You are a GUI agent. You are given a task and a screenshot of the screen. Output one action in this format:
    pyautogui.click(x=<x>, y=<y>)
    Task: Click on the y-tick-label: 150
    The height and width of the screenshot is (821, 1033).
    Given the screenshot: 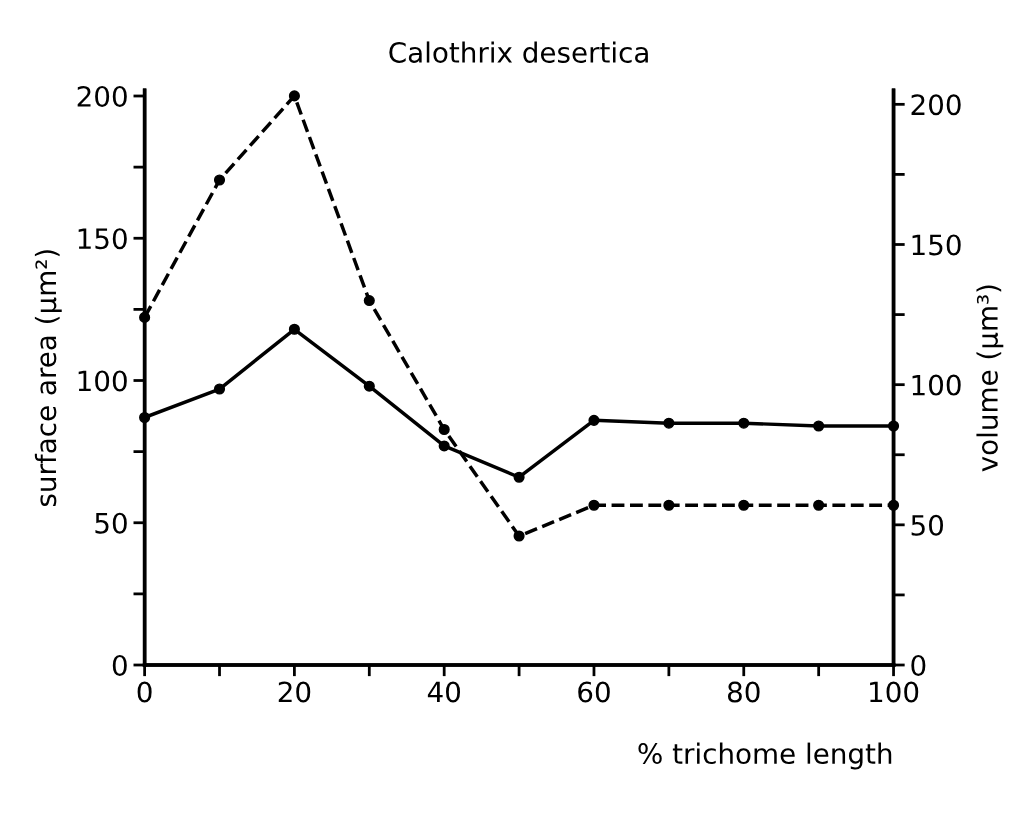 What is the action you would take?
    pyautogui.click(x=102, y=239)
    